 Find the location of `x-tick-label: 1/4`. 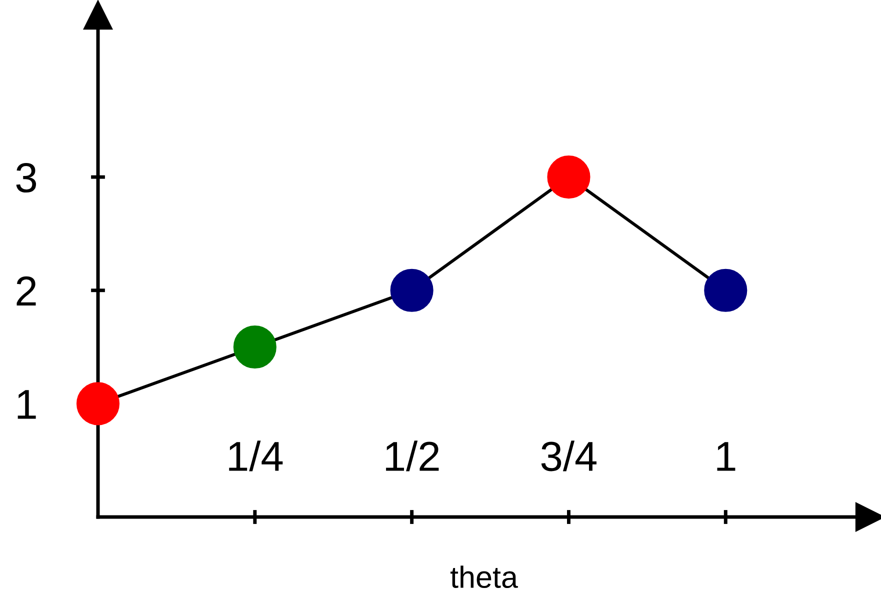

x-tick-label: 1/4 is located at coordinates (256, 456).